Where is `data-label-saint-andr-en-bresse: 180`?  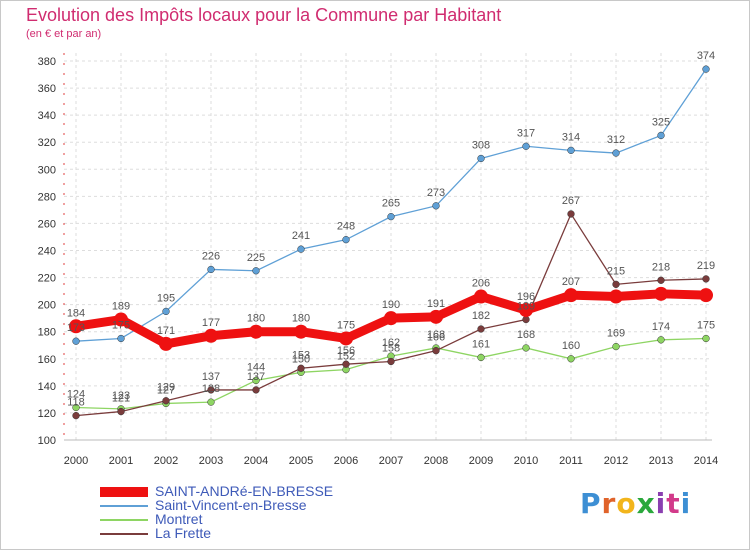
data-label-saint-andr-en-bresse: 180 is located at coordinates (256, 319).